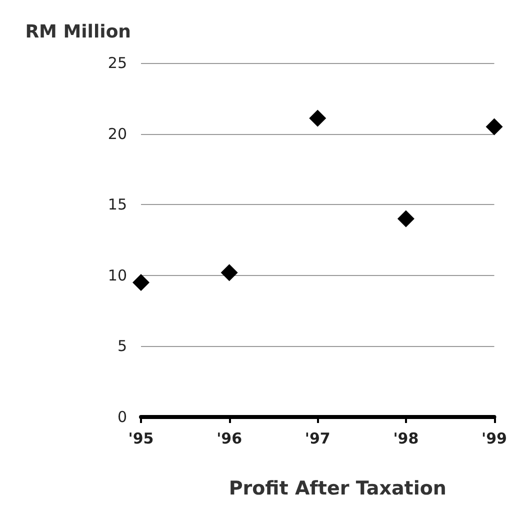  What do you see at coordinates (337, 489) in the screenshot?
I see `x-axis-title: Profit After Taxation` at bounding box center [337, 489].